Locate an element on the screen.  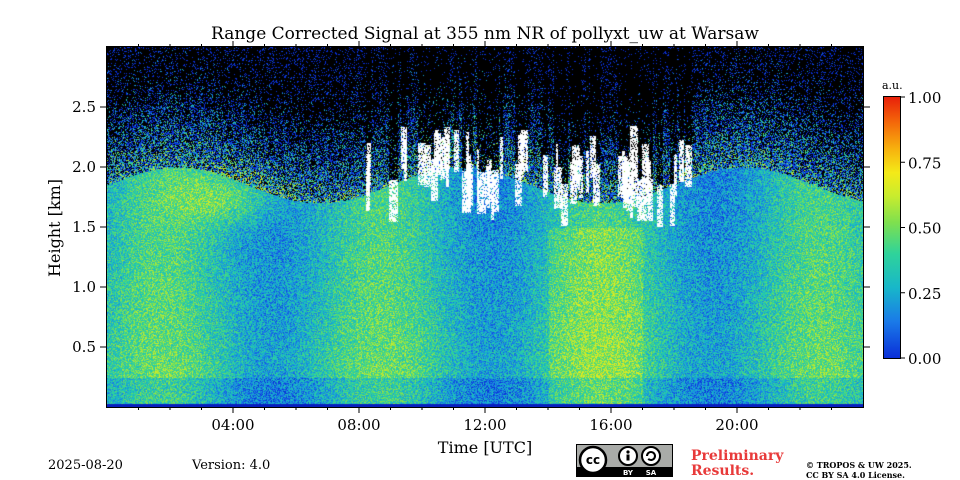
cc-license-badge: cc BY SA is located at coordinates (624, 460).